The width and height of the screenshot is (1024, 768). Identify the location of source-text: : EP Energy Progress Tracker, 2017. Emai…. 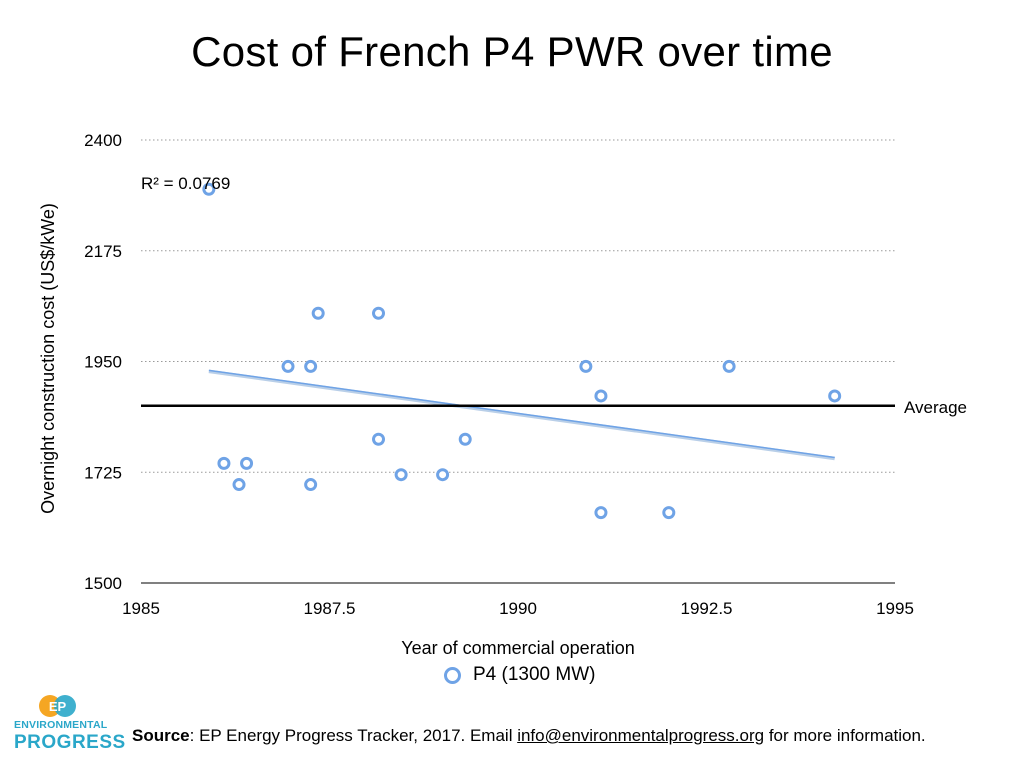
(353, 735).